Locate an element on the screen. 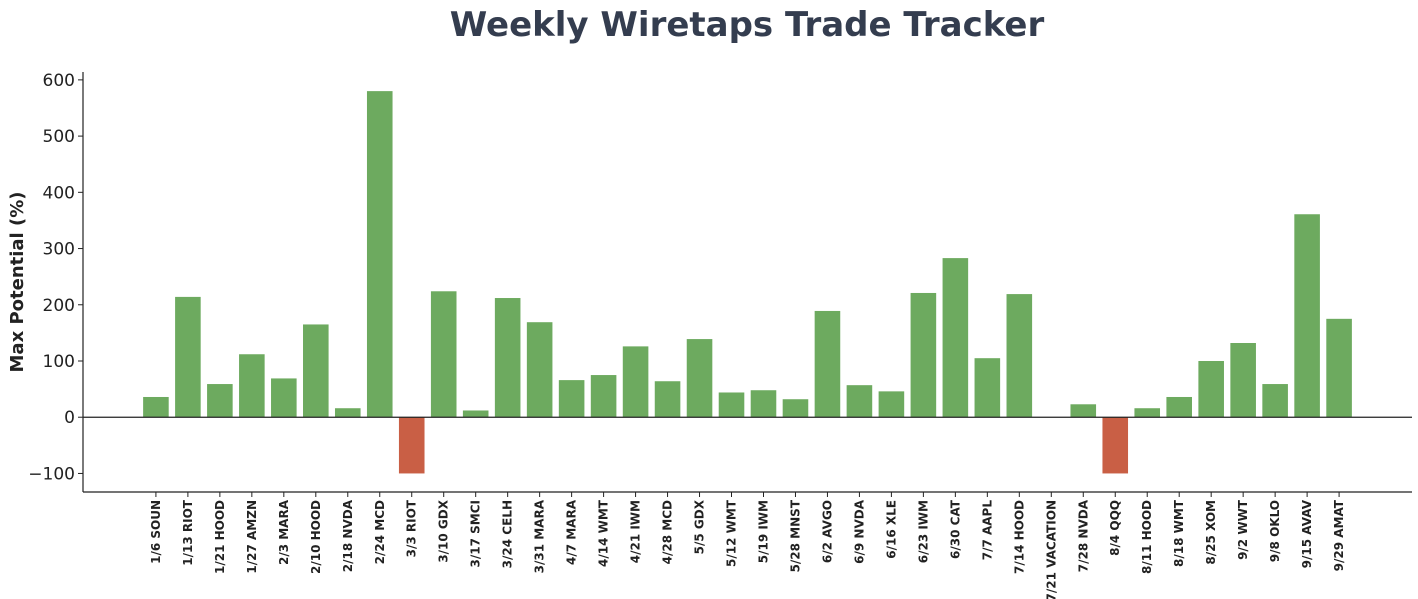  x-tick-label: 1/27 AMZN is located at coordinates (252, 537).